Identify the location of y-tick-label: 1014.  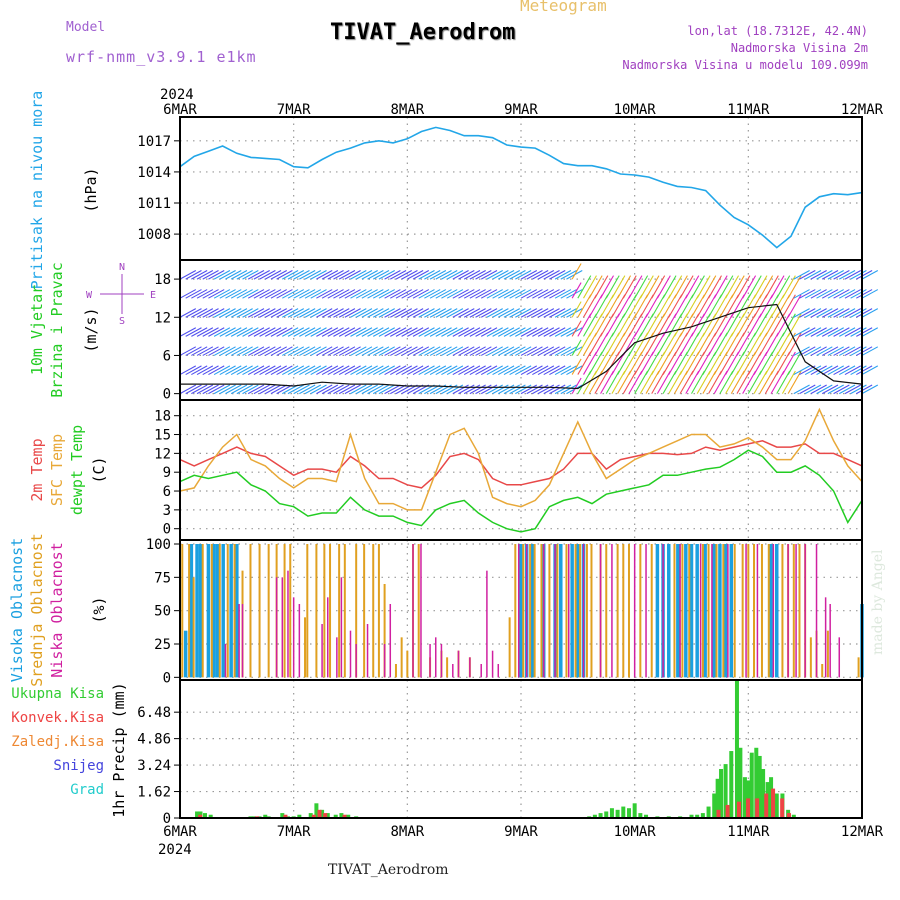
(154, 173).